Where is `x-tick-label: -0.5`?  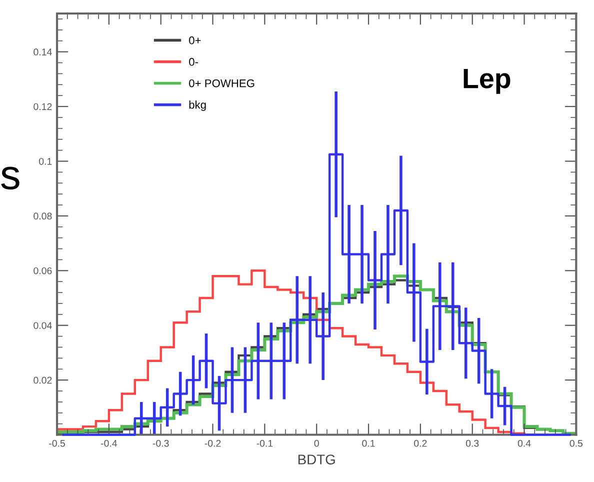
x-tick-label: -0.5 is located at coordinates (57, 443).